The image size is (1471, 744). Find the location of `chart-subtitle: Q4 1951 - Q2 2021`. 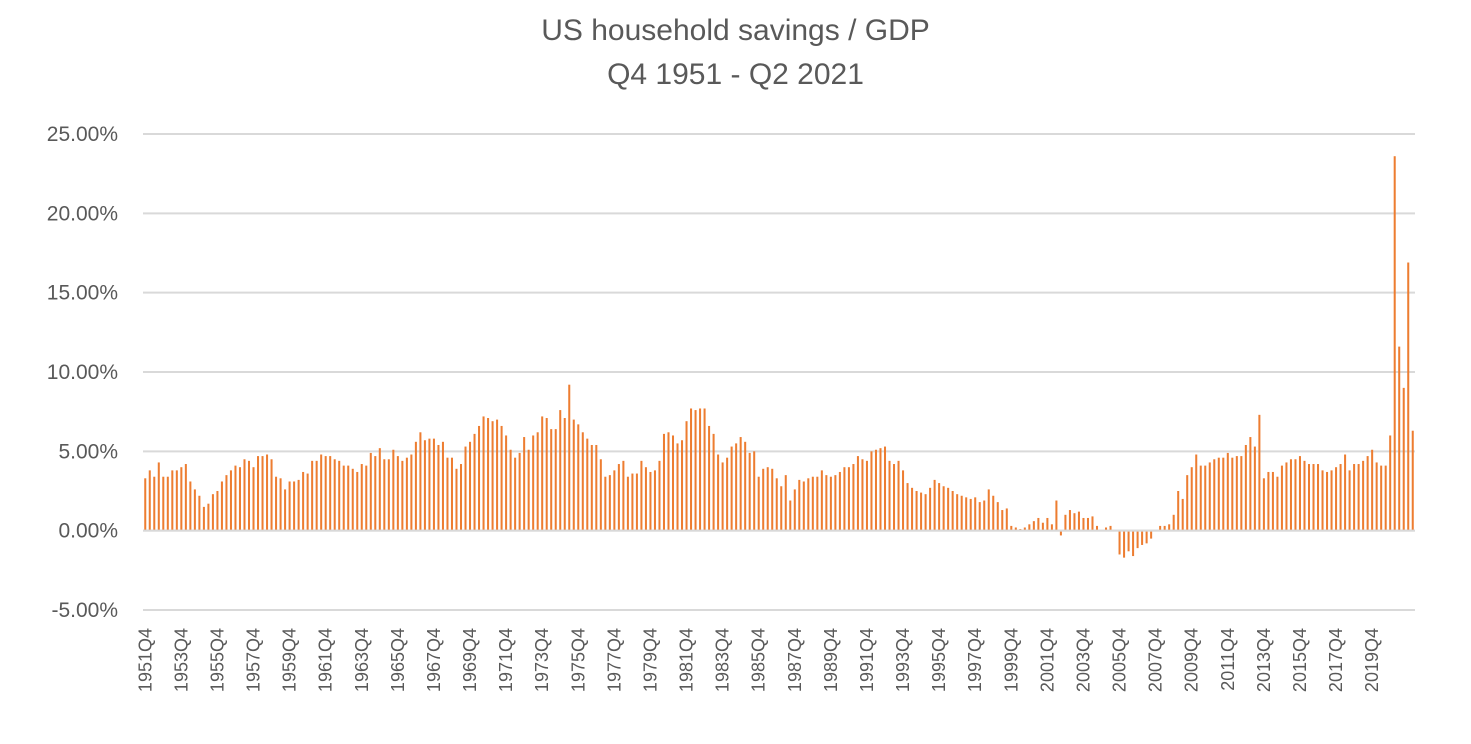

chart-subtitle: Q4 1951 - Q2 2021 is located at coordinates (735, 74).